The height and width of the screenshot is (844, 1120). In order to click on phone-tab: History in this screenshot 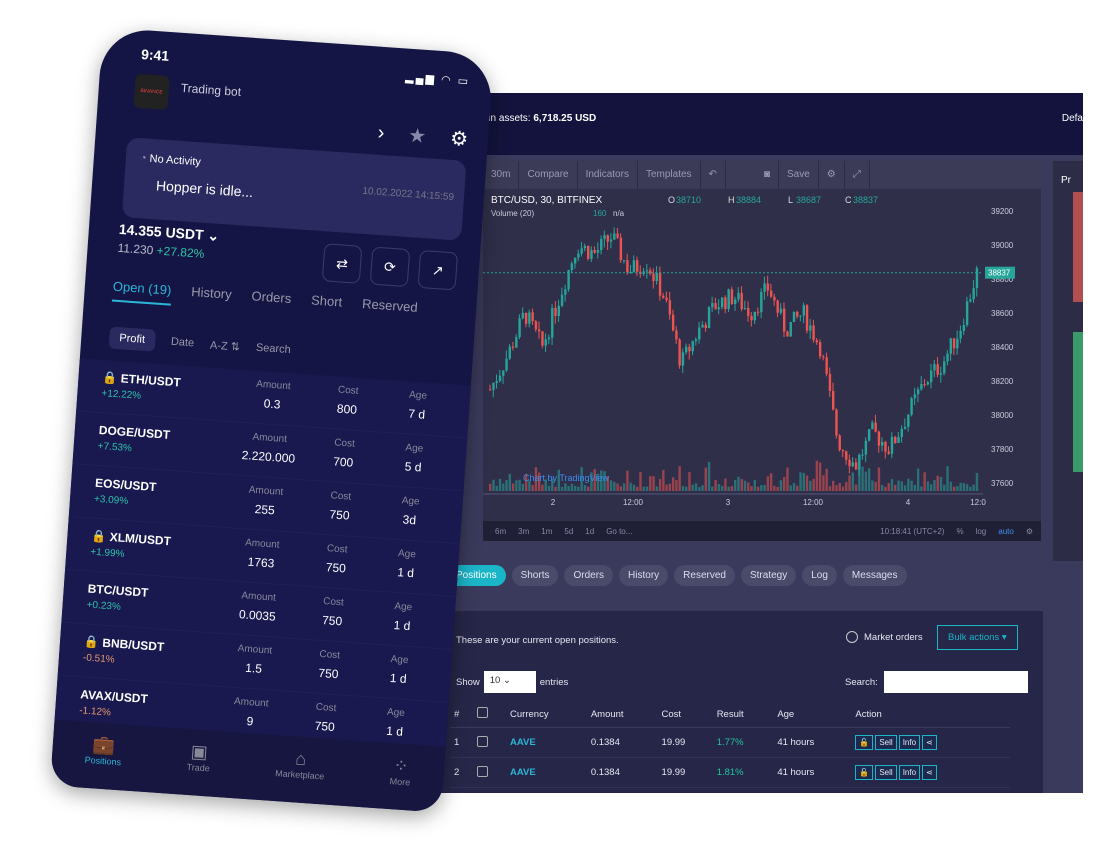, I will do `click(211, 293)`.